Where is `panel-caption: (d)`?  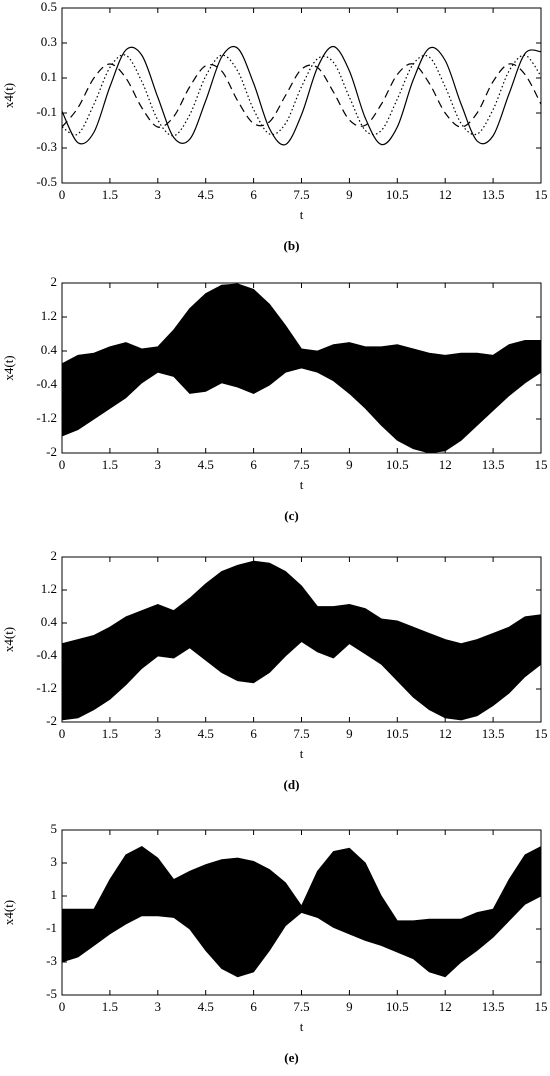
panel-caption: (d) is located at coordinates (292, 784).